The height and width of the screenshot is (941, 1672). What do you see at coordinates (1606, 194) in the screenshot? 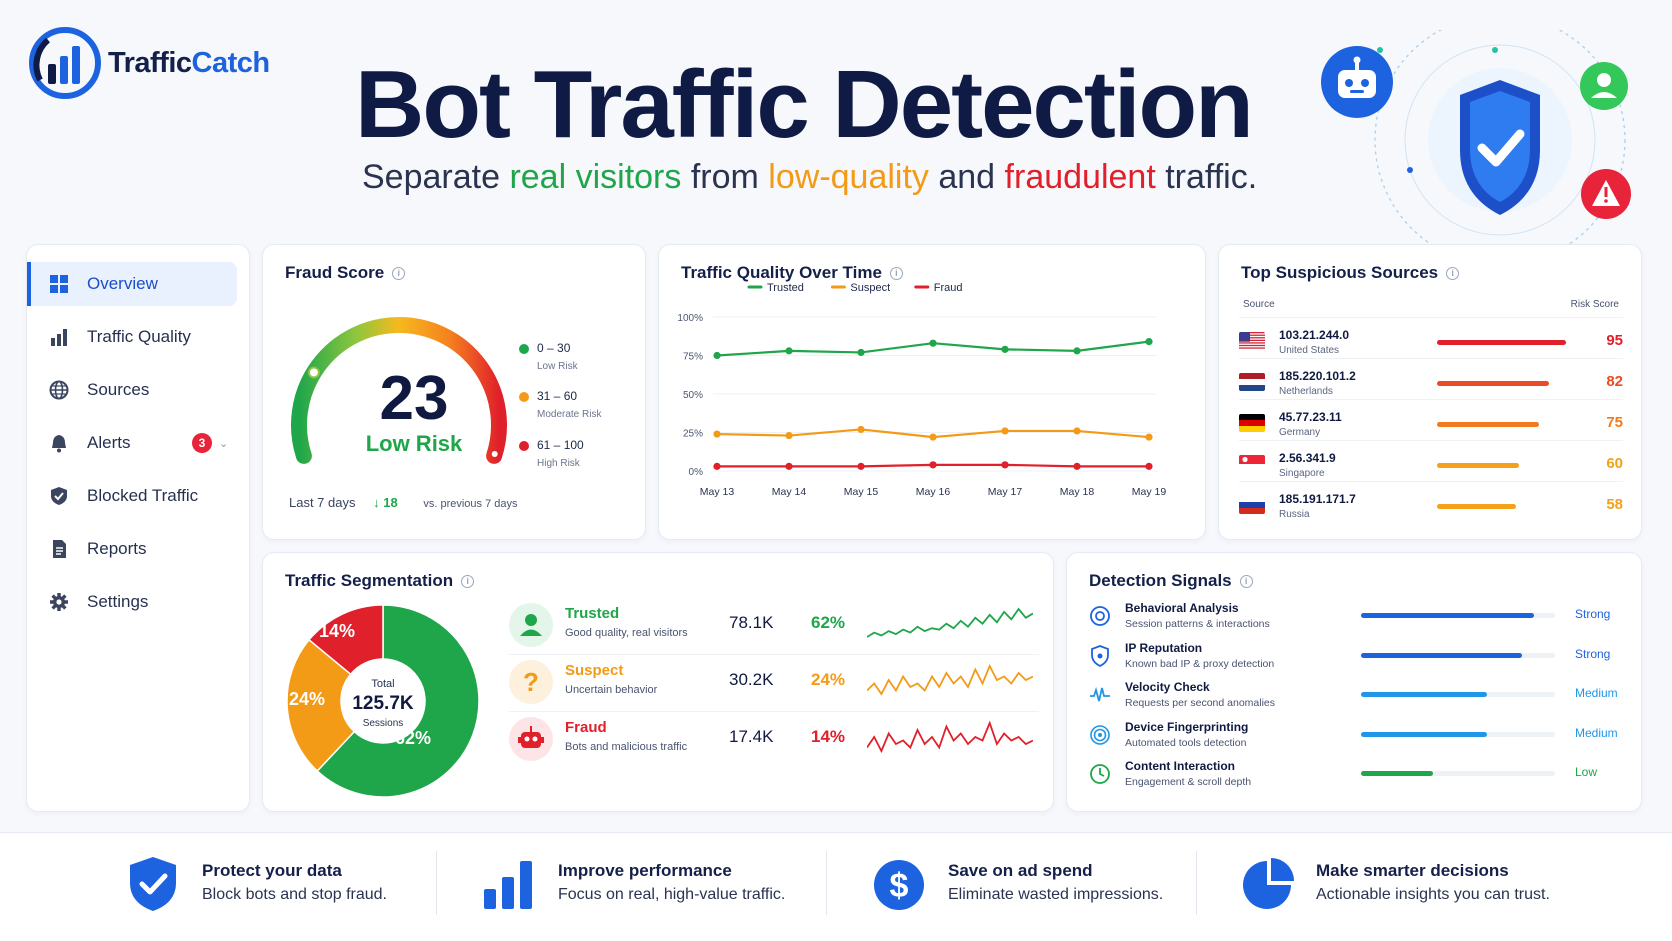
I see `warning-icon` at bounding box center [1606, 194].